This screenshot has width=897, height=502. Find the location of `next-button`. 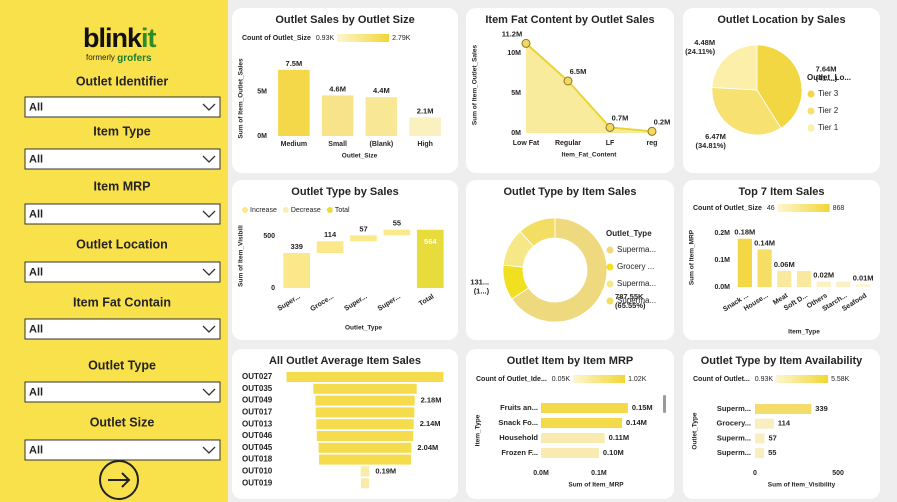

next-button is located at coordinates (119, 480).